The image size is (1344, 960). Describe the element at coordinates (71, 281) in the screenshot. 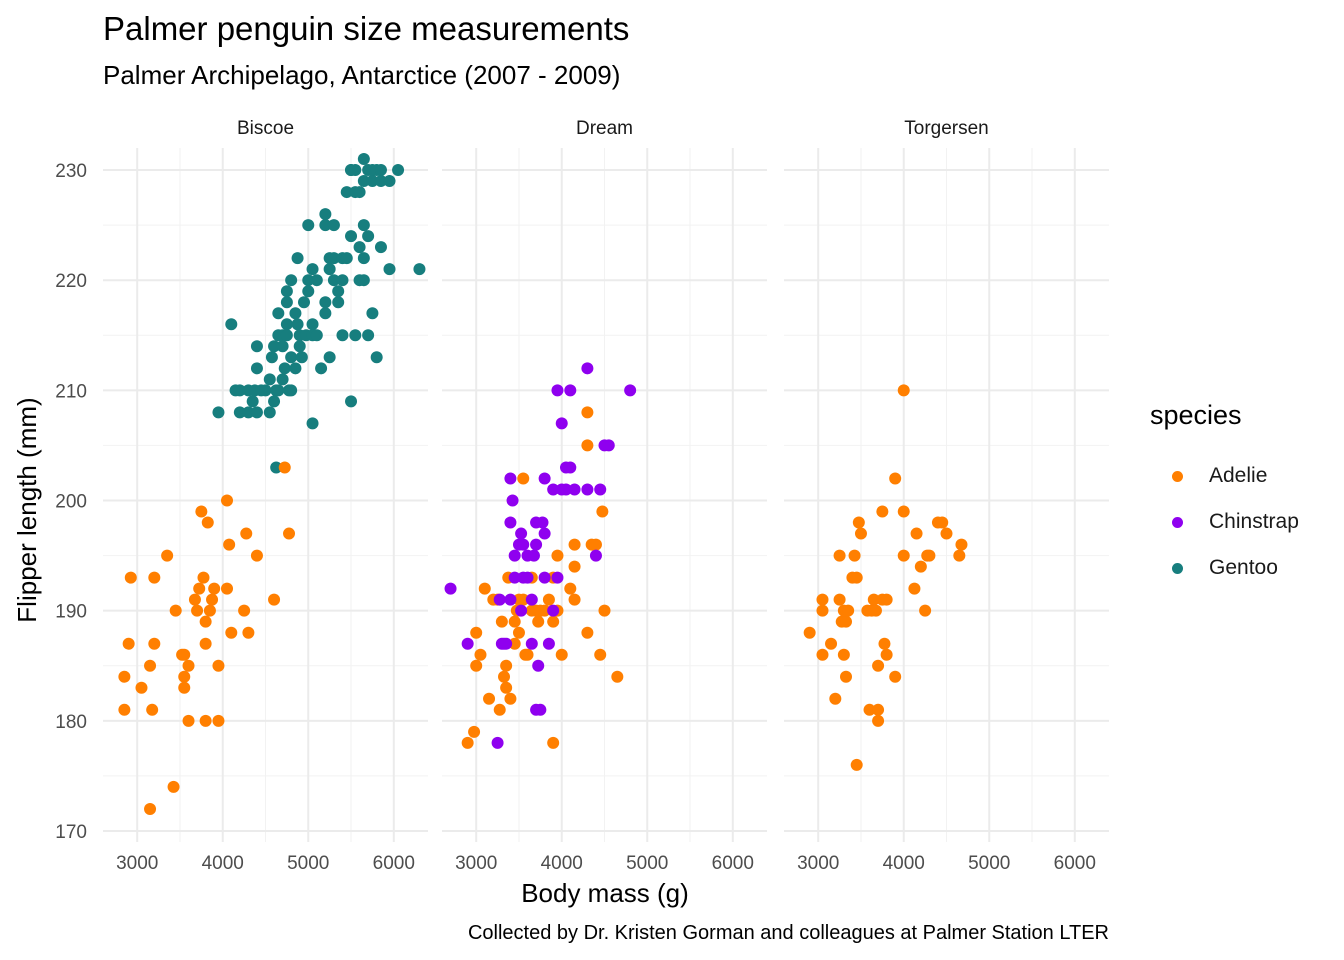

I see `y-tick-label: 220` at that location.